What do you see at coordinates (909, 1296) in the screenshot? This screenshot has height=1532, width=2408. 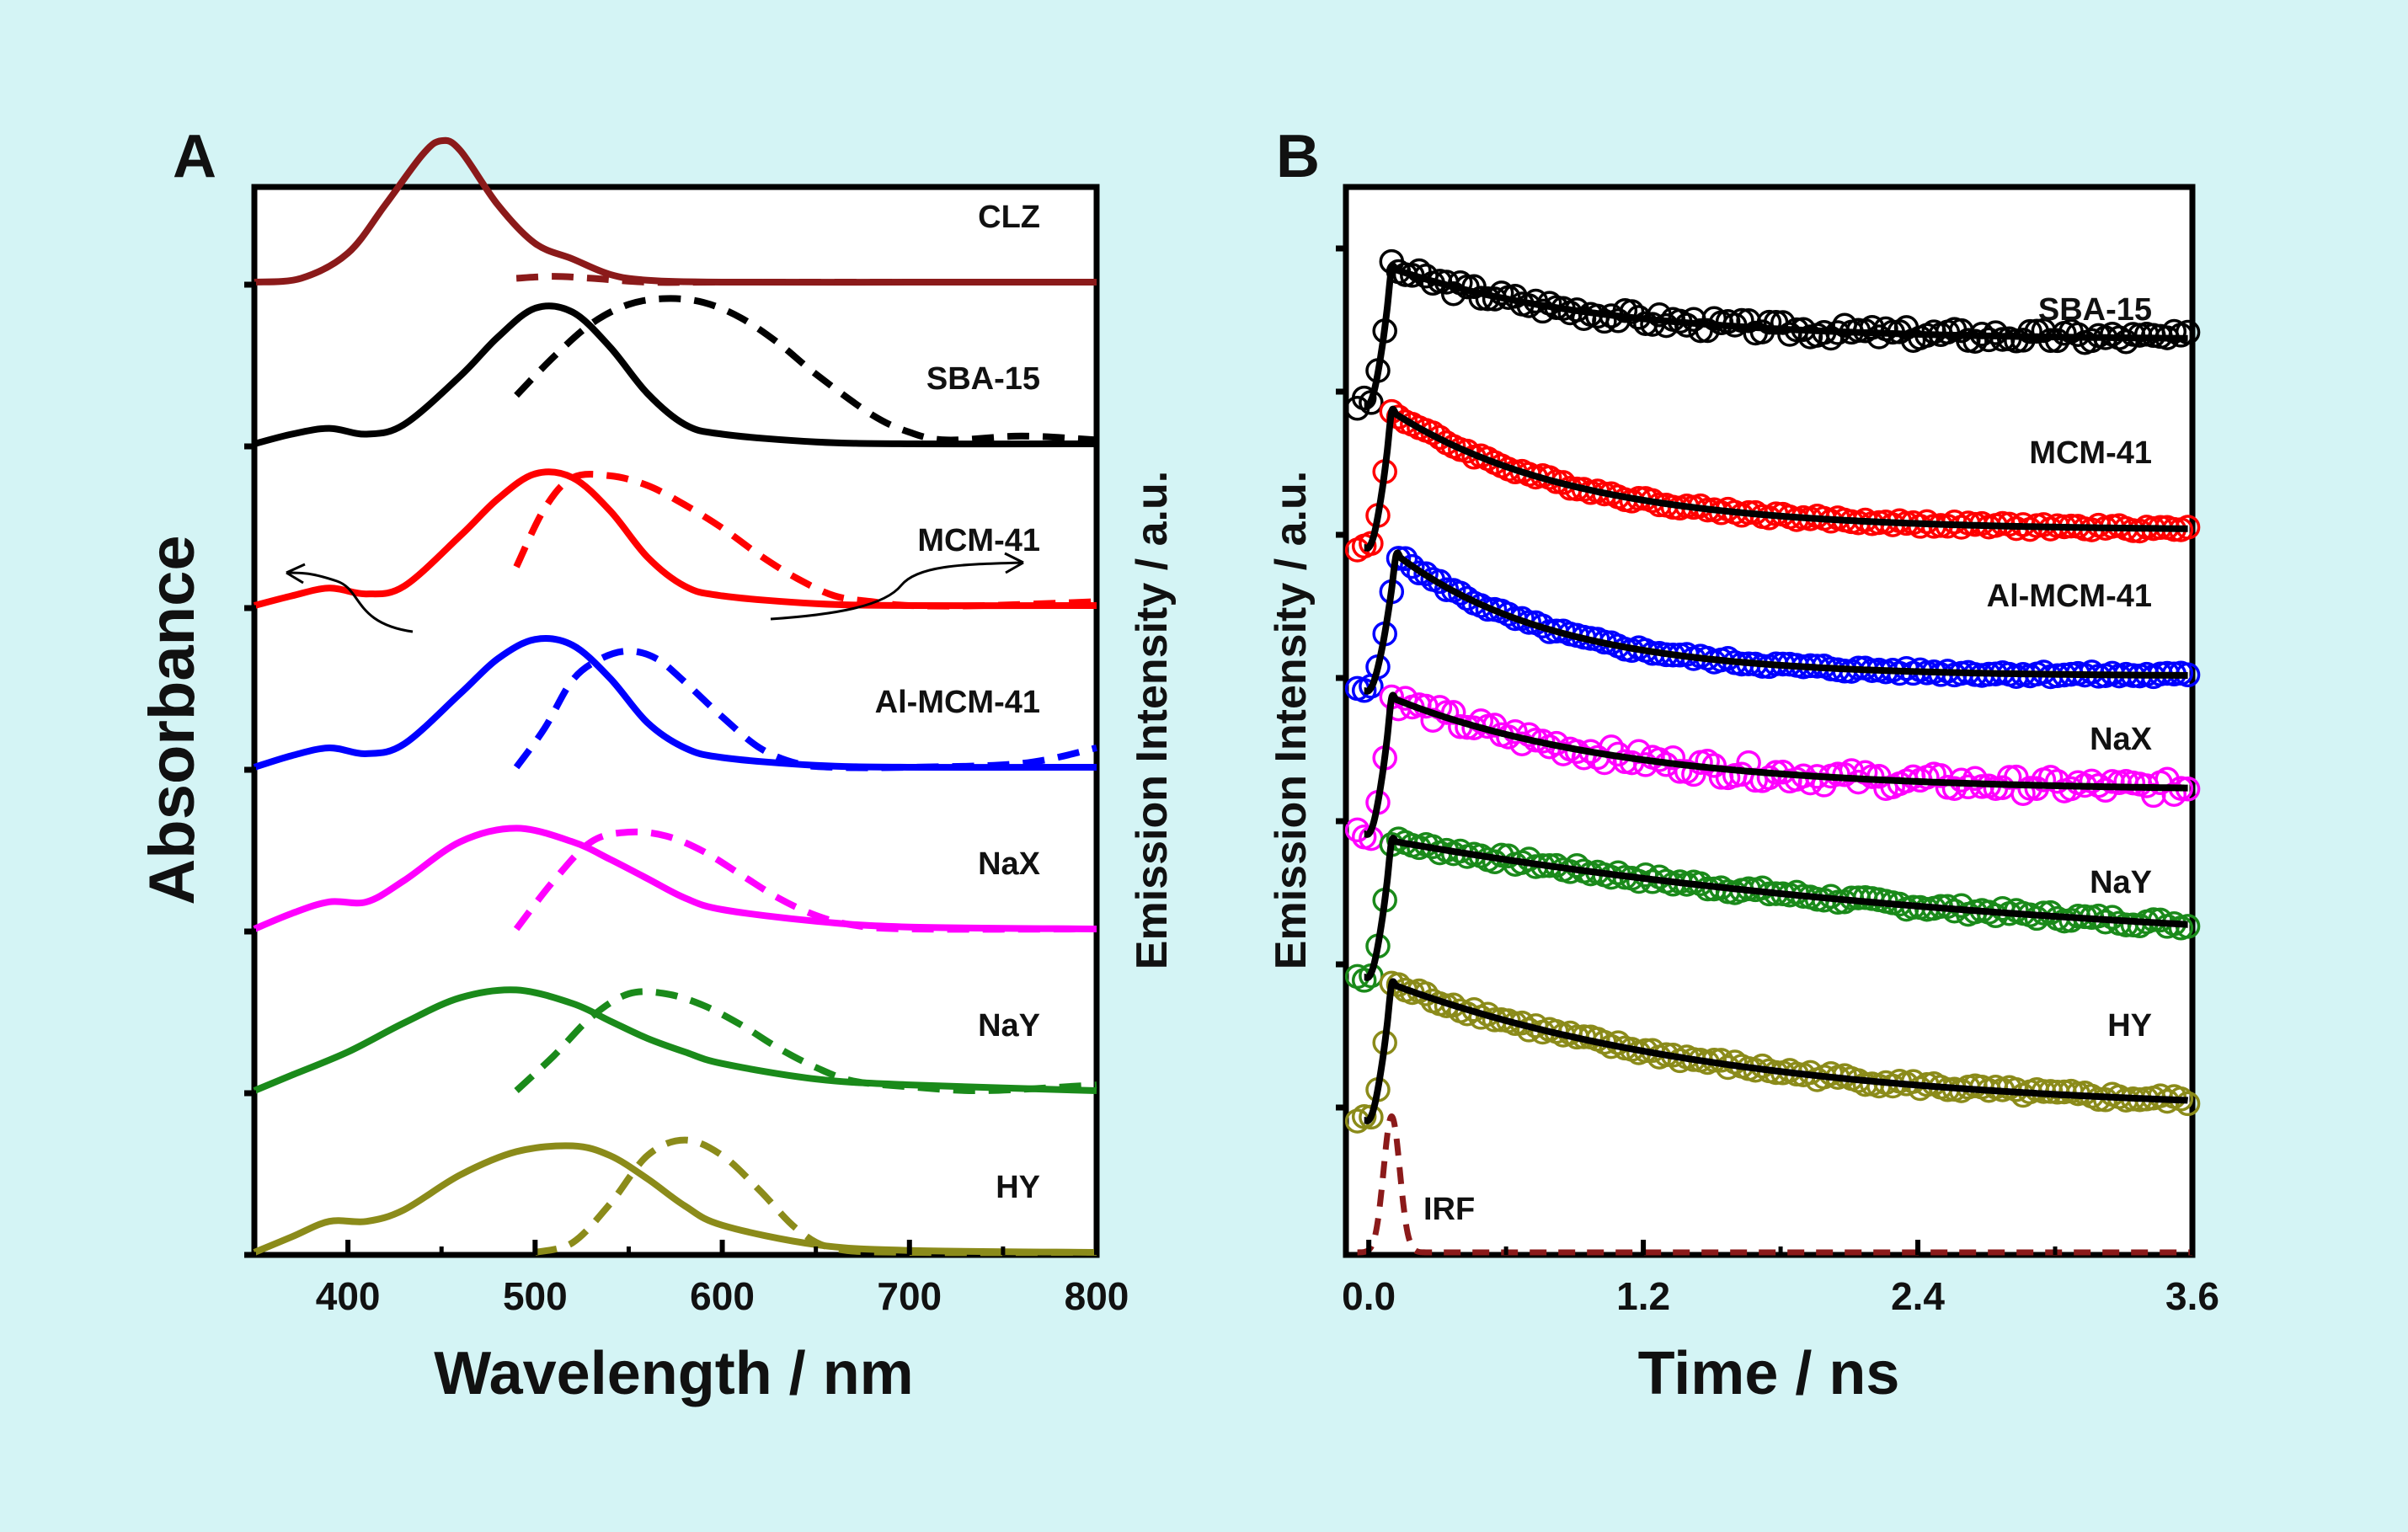 I see `panel-a-xtick-label: 700` at bounding box center [909, 1296].